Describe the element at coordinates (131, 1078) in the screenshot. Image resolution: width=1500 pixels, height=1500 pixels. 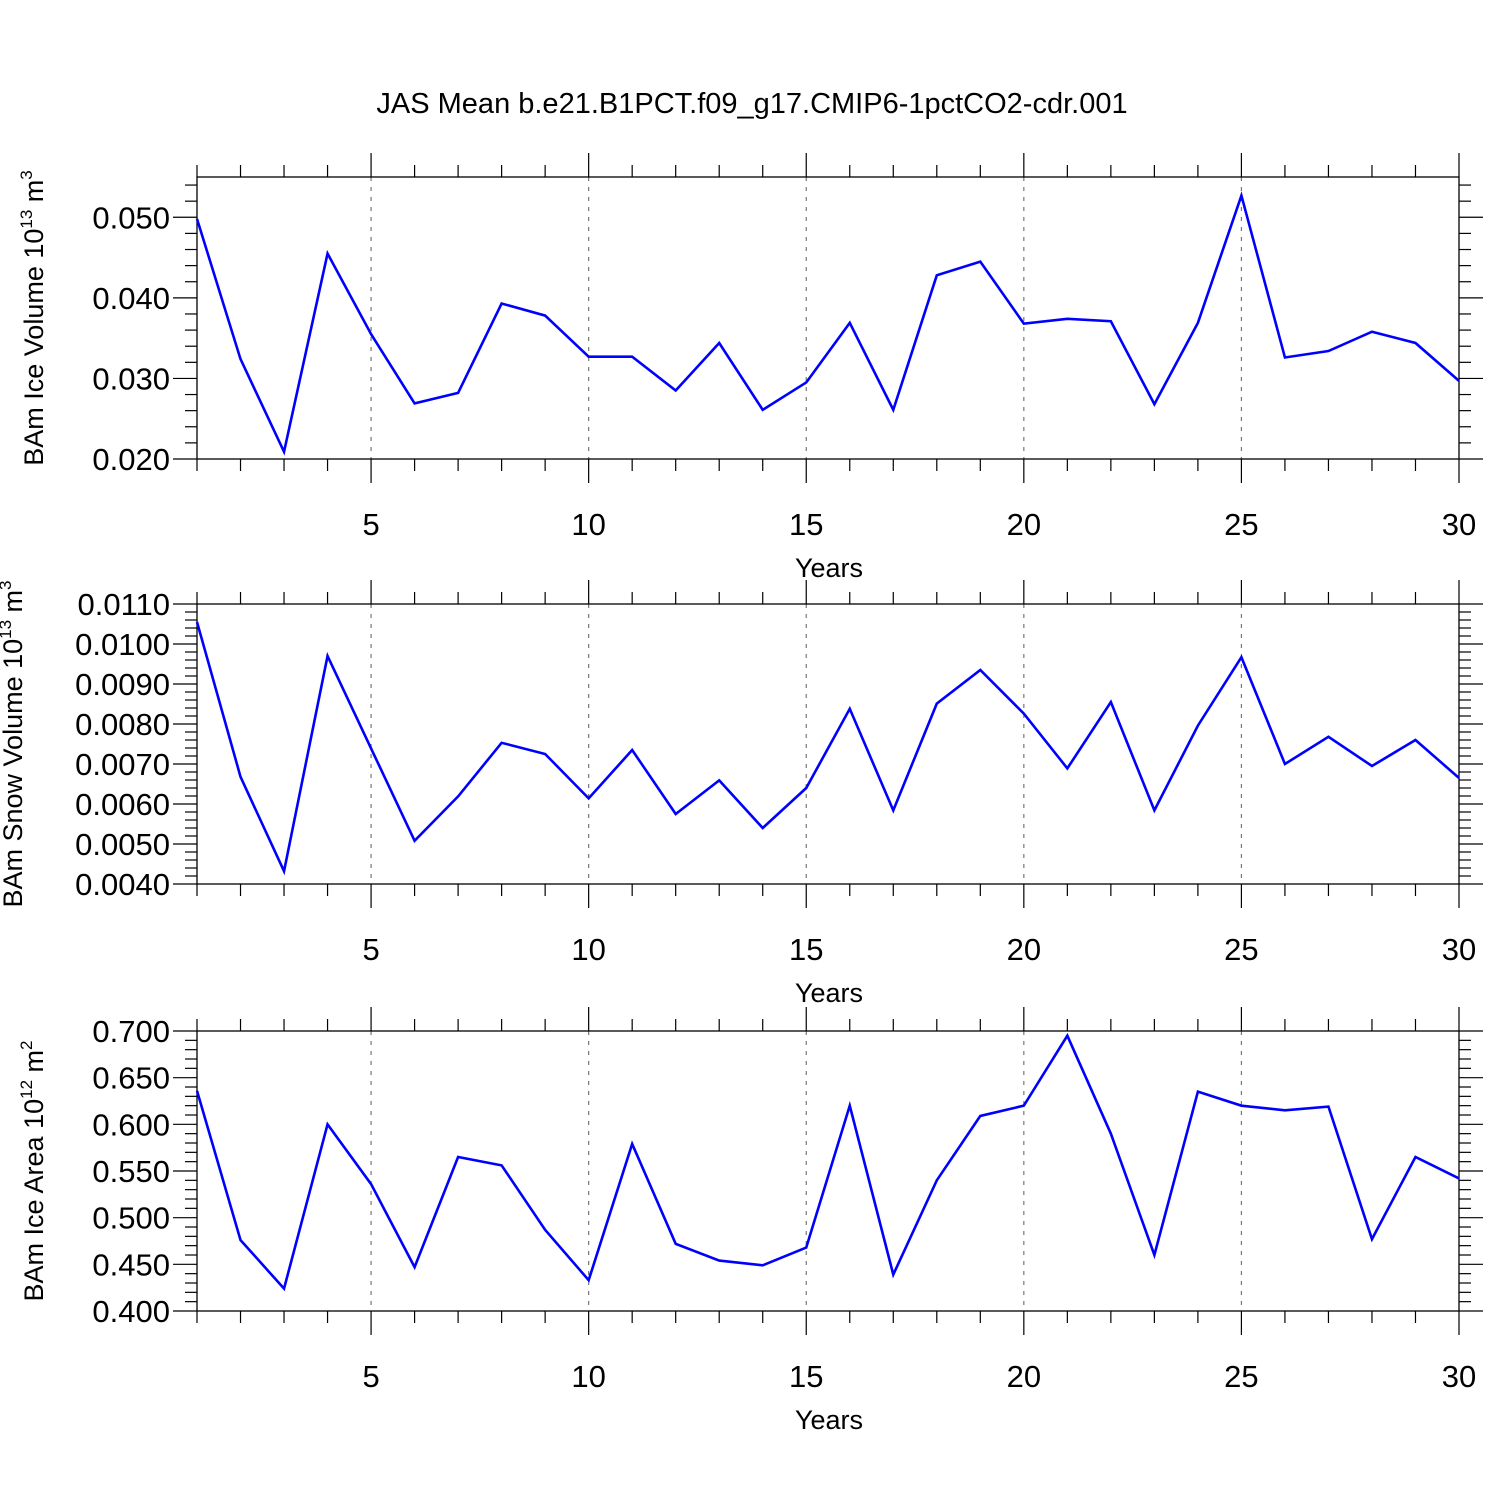
I see `y-tick-label: 0.650` at that location.